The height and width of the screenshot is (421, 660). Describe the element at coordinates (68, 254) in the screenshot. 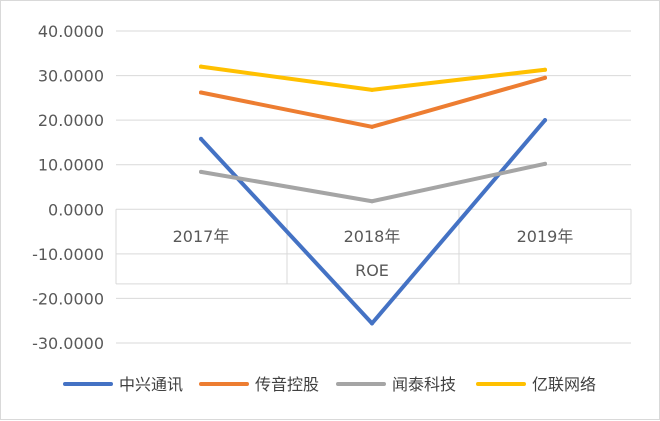

I see `y-tick-label: -10.0000` at that location.